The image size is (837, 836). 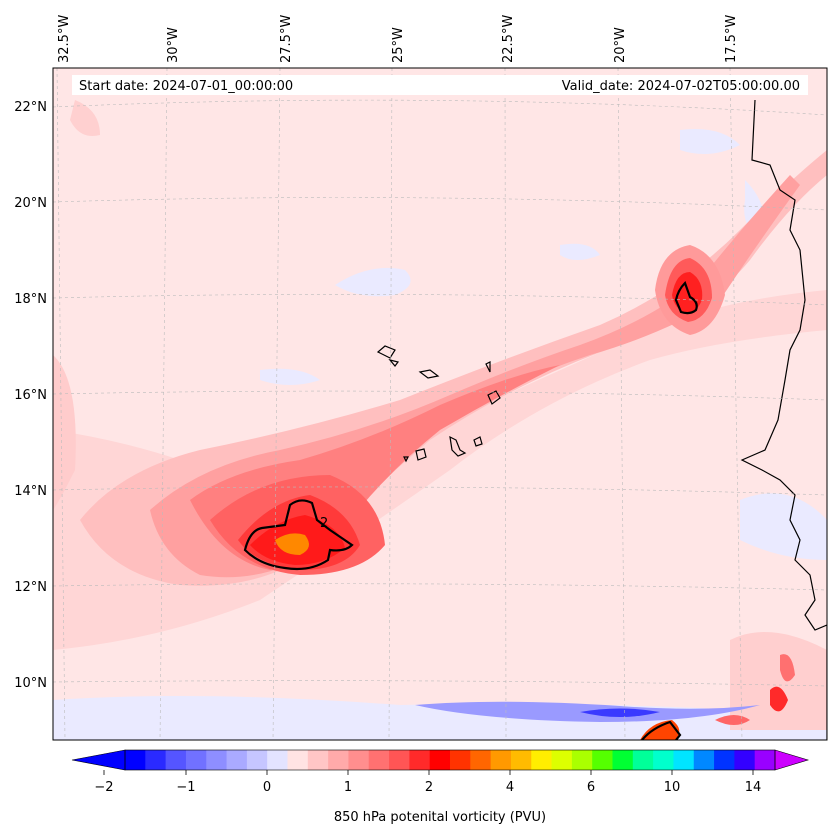 I want to click on lat-label: 12°N, so click(x=30, y=587).